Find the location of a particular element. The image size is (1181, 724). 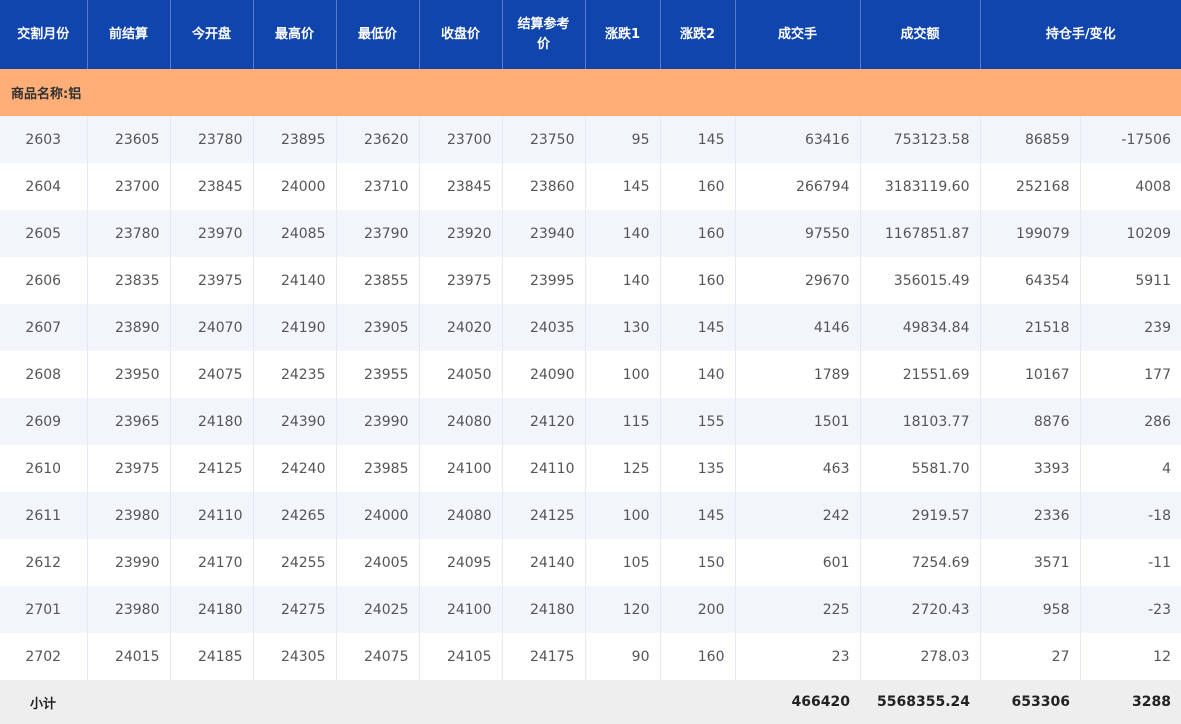

table-cell: 2608 is located at coordinates (43, 374).